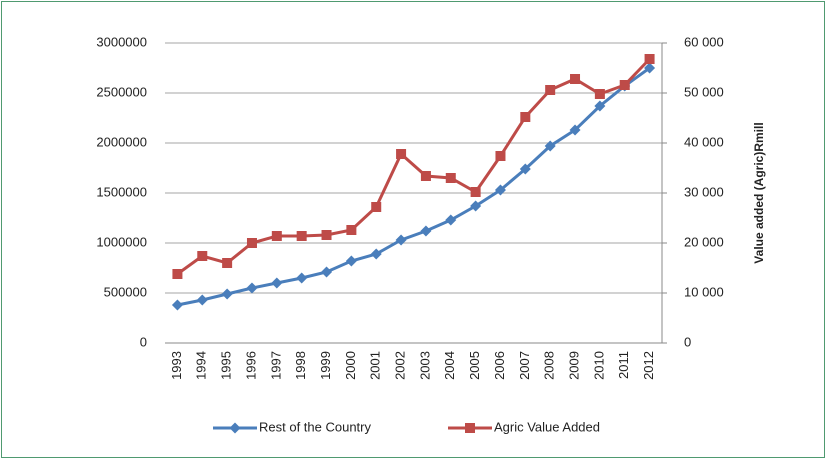 This screenshot has height=459, width=826. What do you see at coordinates (143, 341) in the screenshot?
I see `y-tick-label: 0` at bounding box center [143, 341].